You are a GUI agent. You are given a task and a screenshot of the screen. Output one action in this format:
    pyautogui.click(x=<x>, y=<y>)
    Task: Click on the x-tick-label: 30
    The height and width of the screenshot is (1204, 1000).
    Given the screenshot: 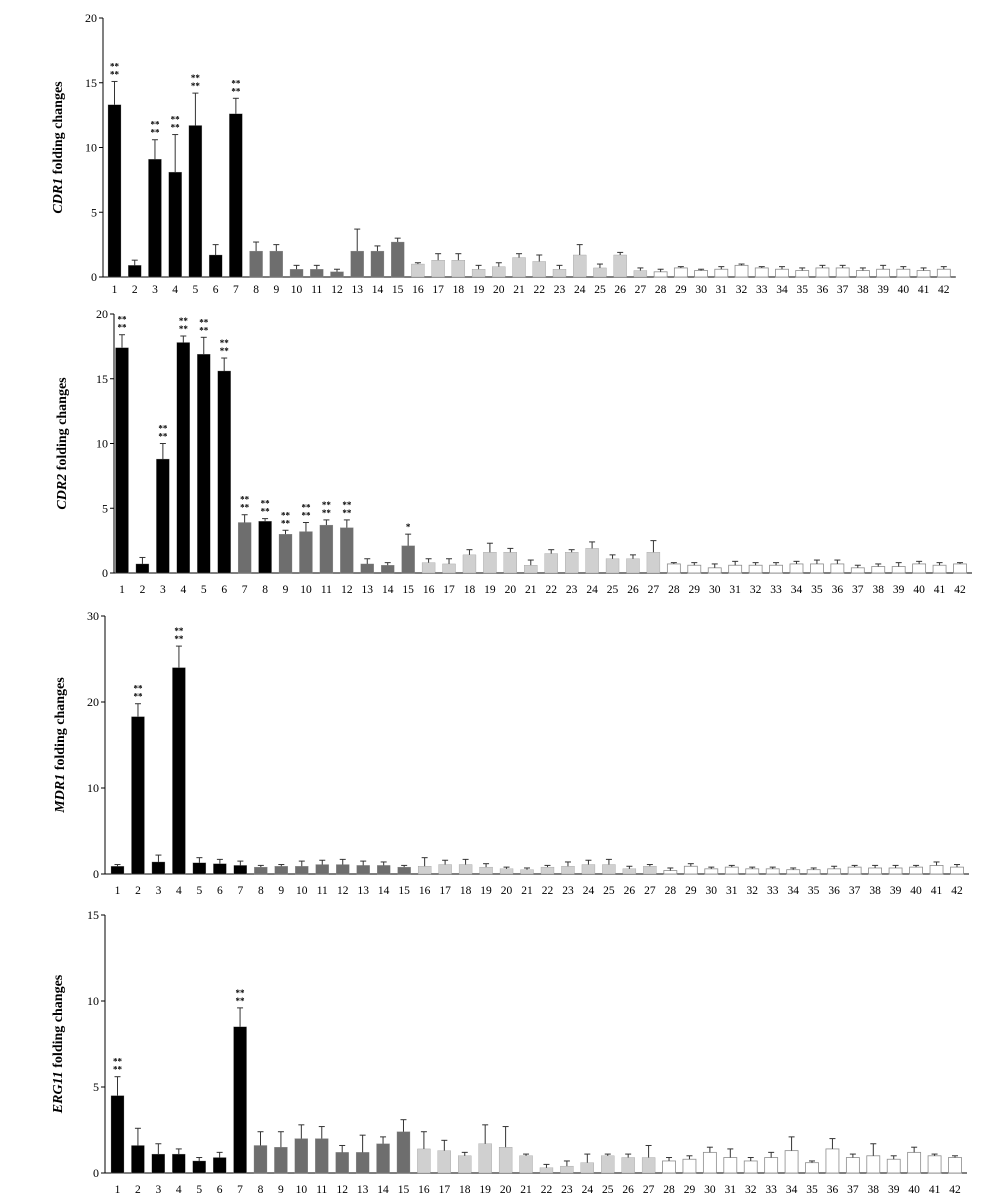 What is the action you would take?
    pyautogui.click(x=710, y=1190)
    